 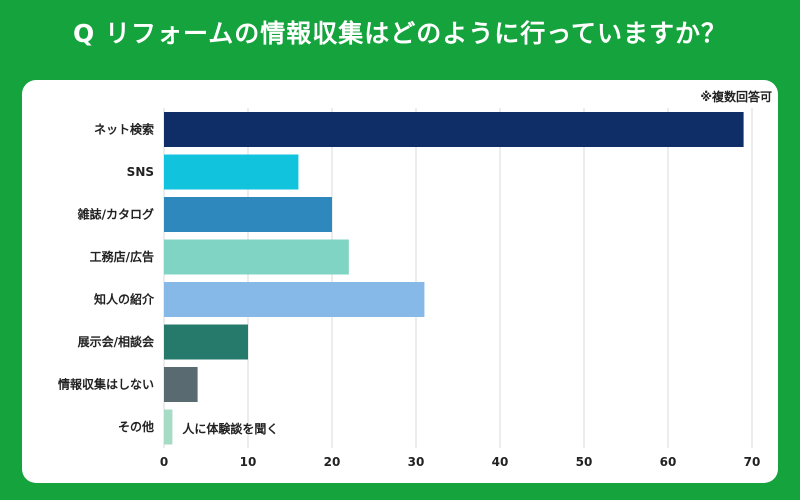 I want to click on category-label: ネット検索, so click(x=124, y=129).